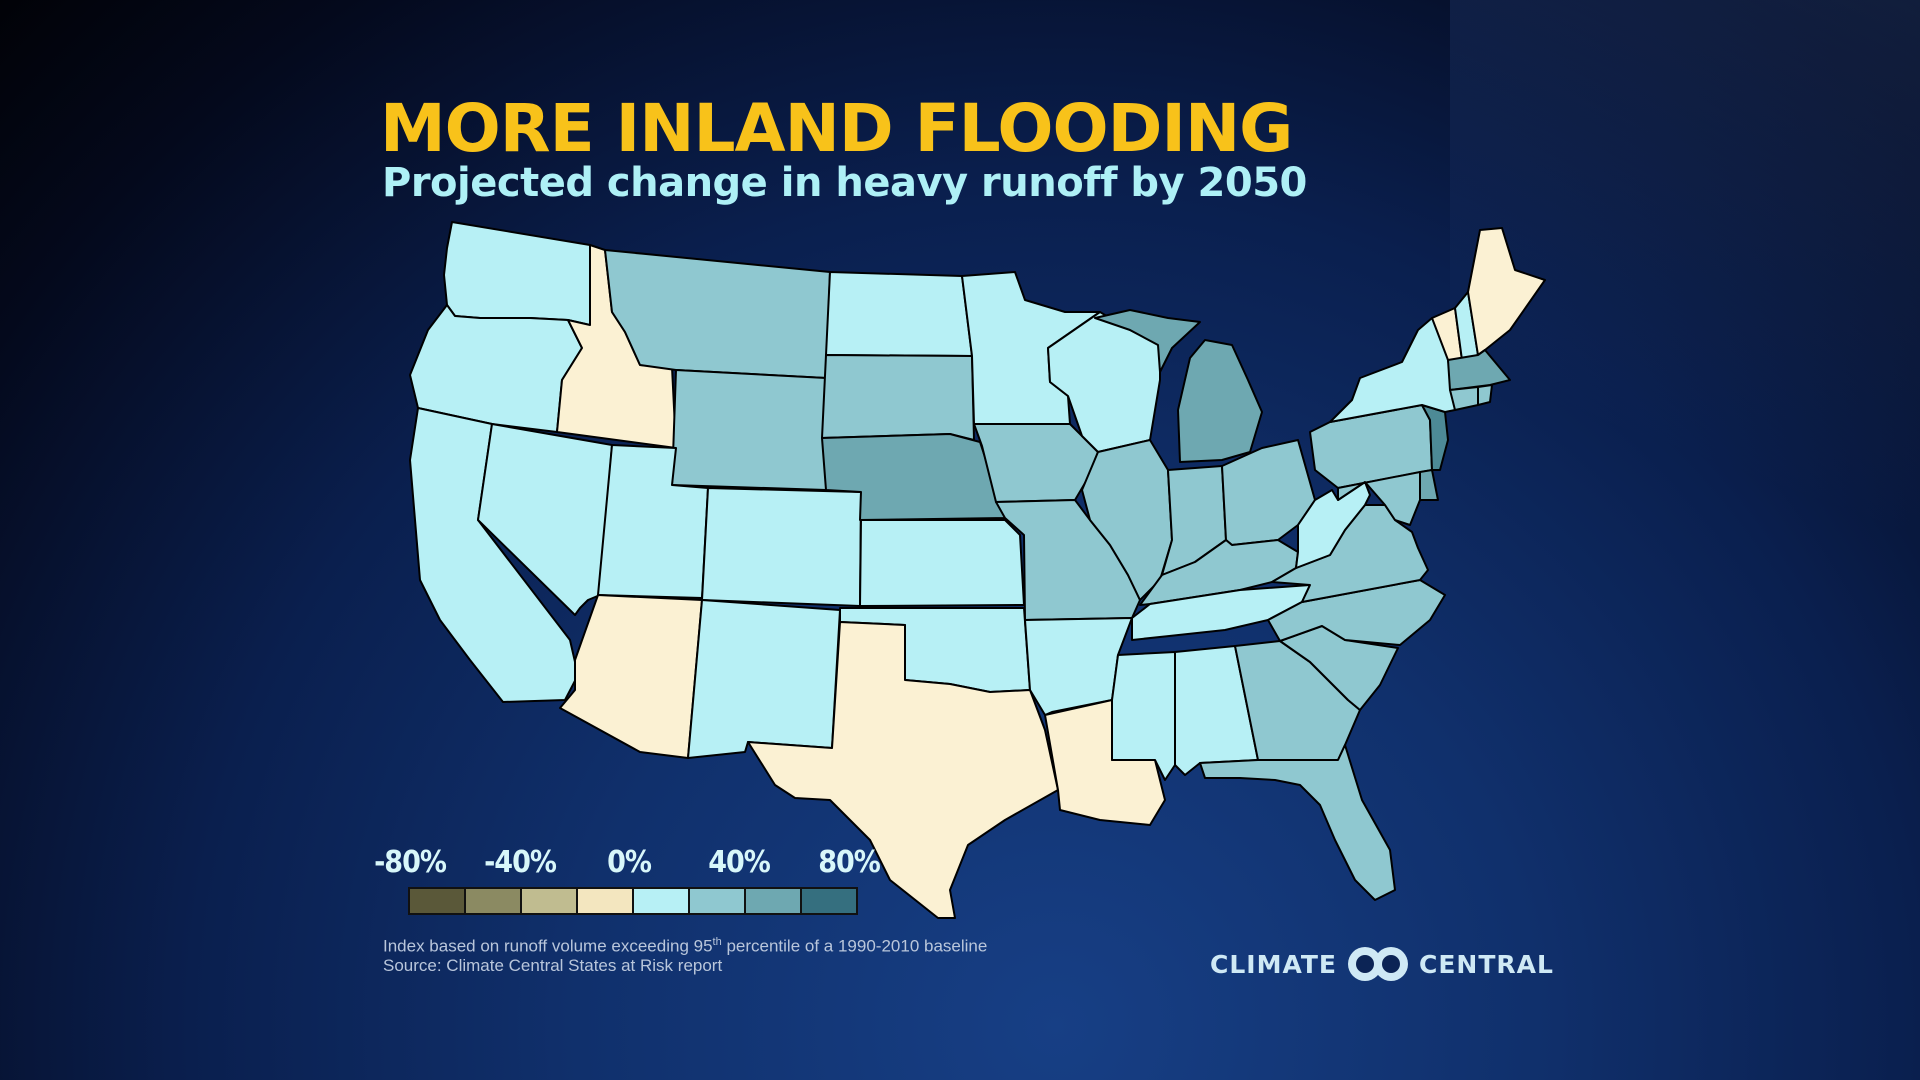 This screenshot has width=1920, height=1080. Describe the element at coordinates (520, 862) in the screenshot. I see `legend-label-neg40: -40%` at that location.